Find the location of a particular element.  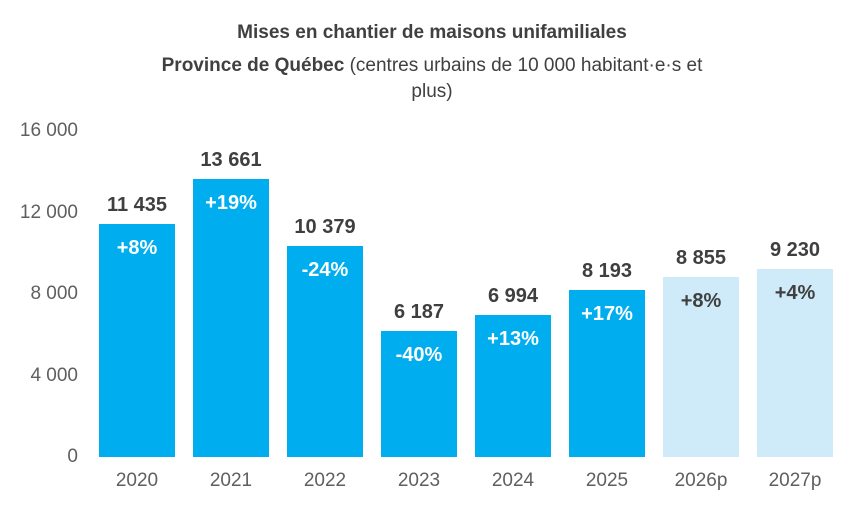

bar-value-label: 10 379 is located at coordinates (325, 226).